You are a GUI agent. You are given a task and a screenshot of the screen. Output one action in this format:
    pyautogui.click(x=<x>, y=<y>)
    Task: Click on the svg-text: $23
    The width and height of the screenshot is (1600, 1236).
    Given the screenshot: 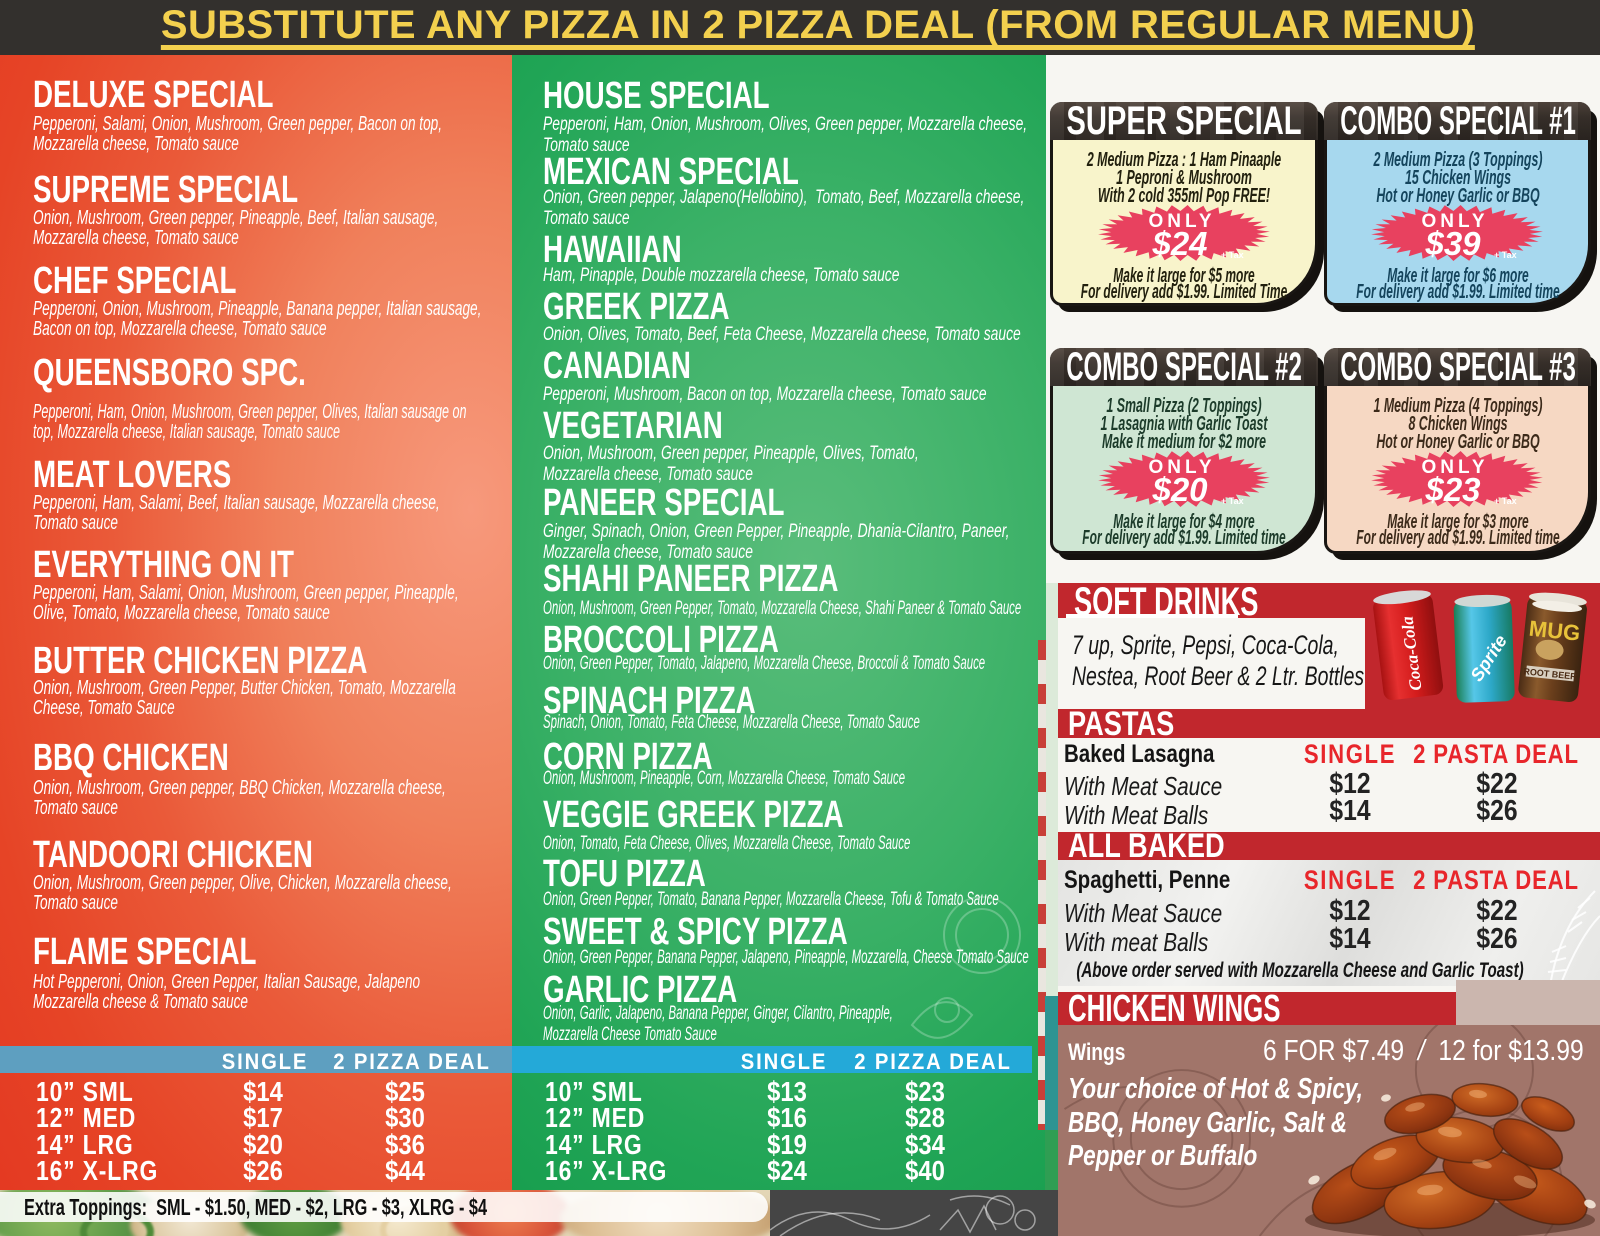 What is the action you would take?
    pyautogui.click(x=1452, y=489)
    